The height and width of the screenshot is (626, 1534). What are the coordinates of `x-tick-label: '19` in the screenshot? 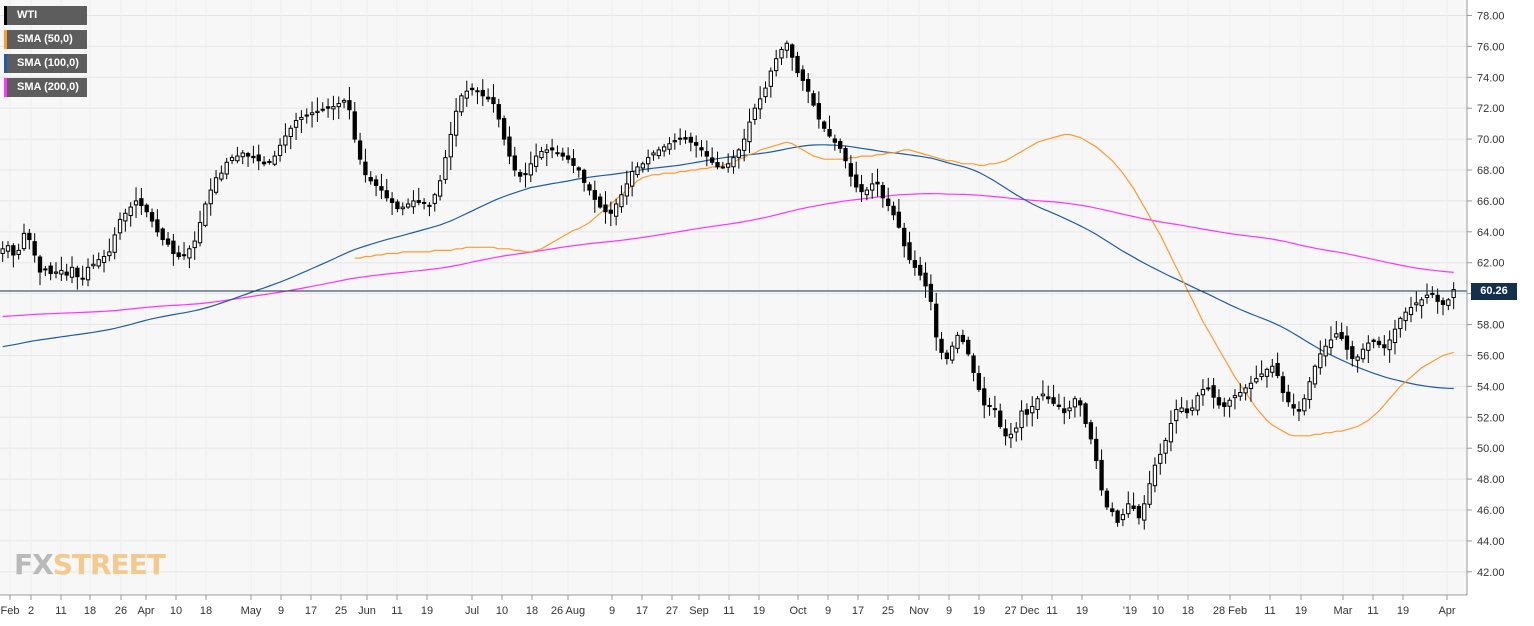 It's located at (1130, 611).